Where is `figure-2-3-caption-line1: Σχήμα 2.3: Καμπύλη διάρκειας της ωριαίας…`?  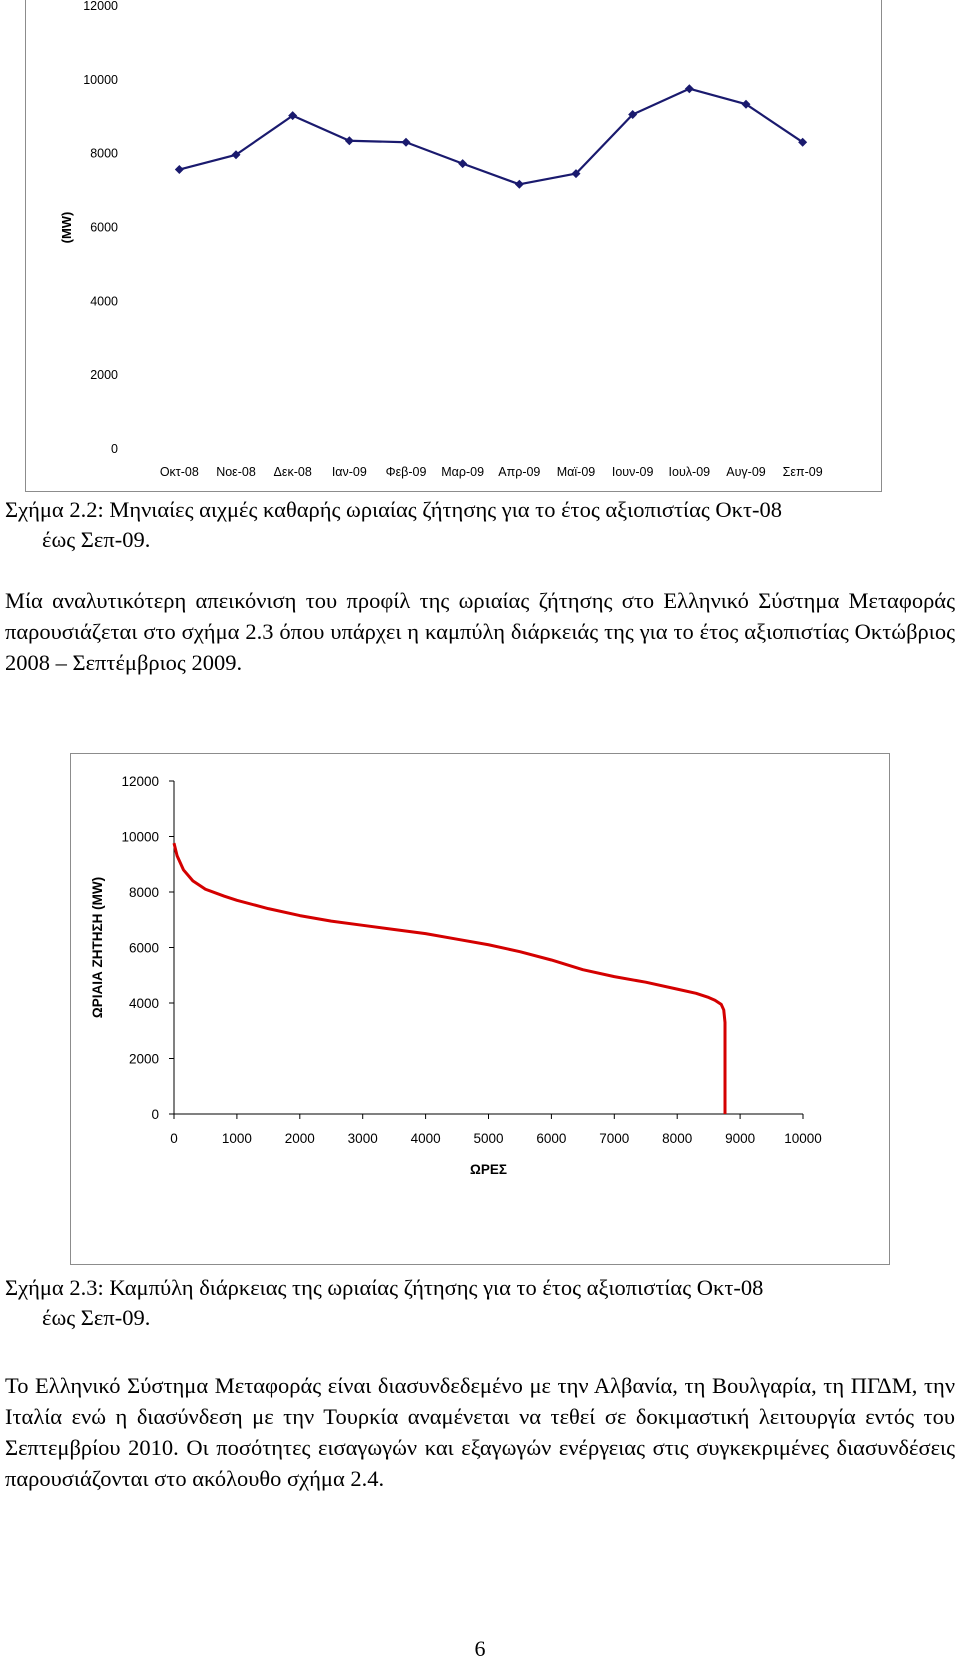 figure-2-3-caption-line1: Σχήμα 2.3: Καμπύλη διάρκειας της ωριαίας… is located at coordinates (384, 1287).